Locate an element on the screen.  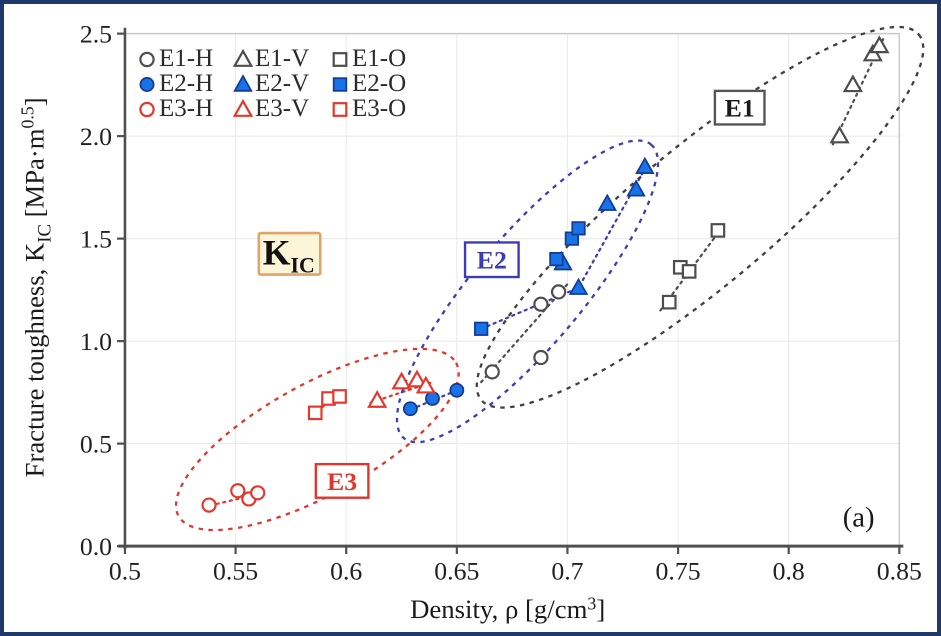
trend-e1-v is located at coordinates (858, 91).